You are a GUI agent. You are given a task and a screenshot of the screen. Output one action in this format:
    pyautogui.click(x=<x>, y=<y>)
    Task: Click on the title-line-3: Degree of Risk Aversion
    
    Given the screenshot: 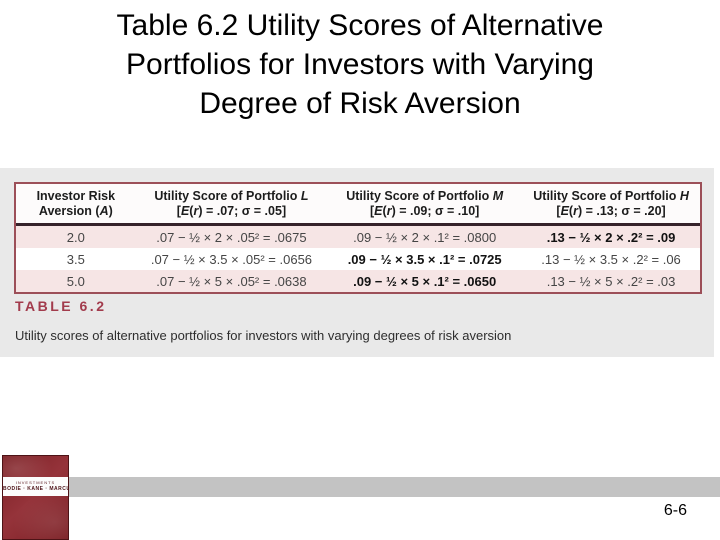 What is the action you would take?
    pyautogui.click(x=360, y=103)
    